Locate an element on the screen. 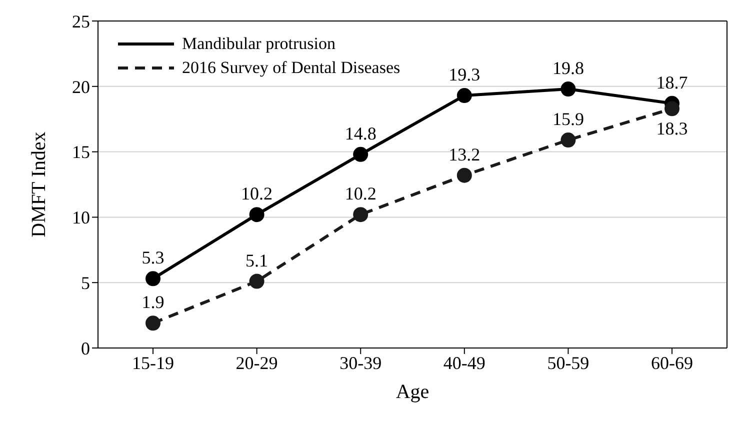 The width and height of the screenshot is (750, 426). data-label: 19.3 is located at coordinates (464, 74).